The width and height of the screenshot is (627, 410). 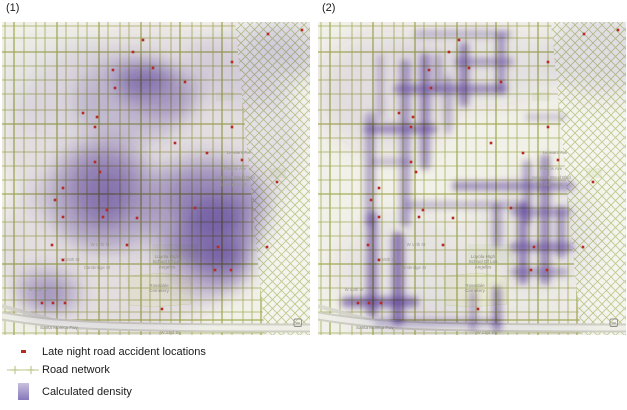 What do you see at coordinates (23, 391) in the screenshot?
I see `density-gradient-symbol` at bounding box center [23, 391].